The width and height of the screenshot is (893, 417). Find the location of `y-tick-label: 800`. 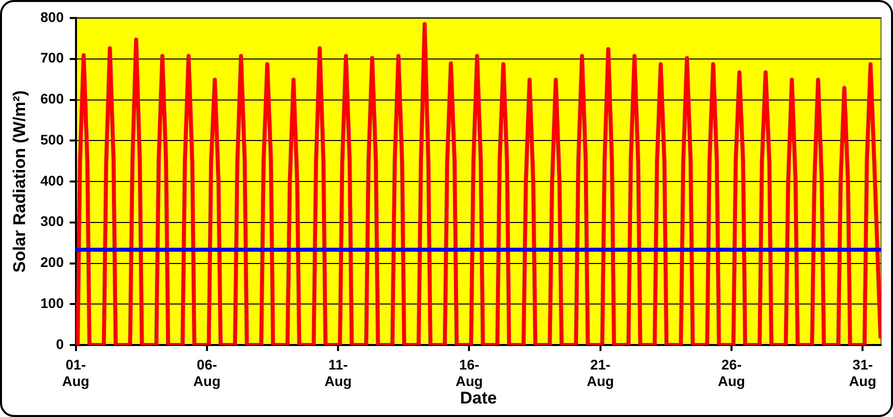

y-tick-label: 800 is located at coordinates (52, 16).